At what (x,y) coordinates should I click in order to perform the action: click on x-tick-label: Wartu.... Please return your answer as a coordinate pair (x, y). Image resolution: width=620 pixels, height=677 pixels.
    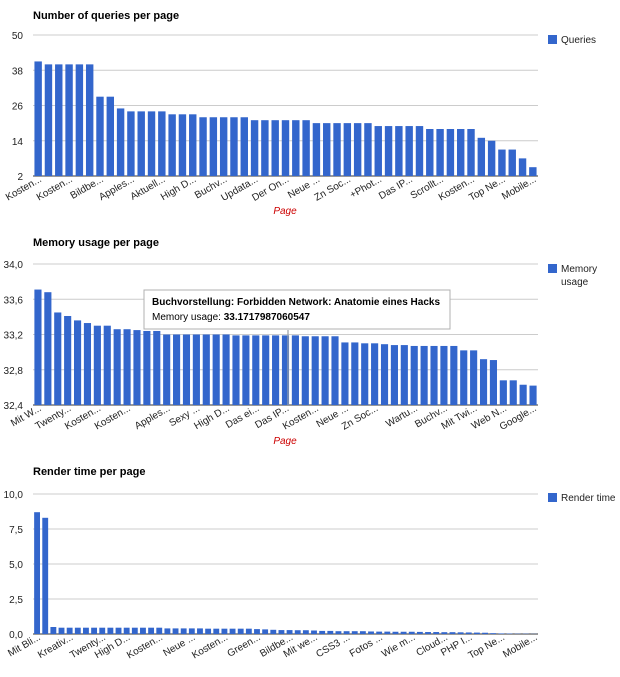
    Looking at the image, I should click on (401, 416).